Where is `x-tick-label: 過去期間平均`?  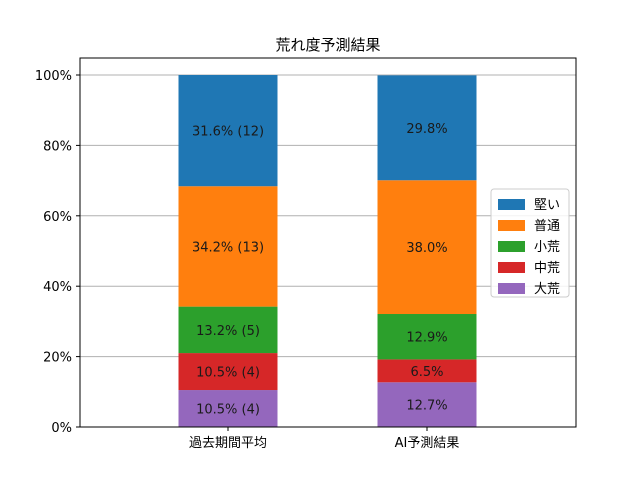
x-tick-label: 過去期間平均 is located at coordinates (228, 443).